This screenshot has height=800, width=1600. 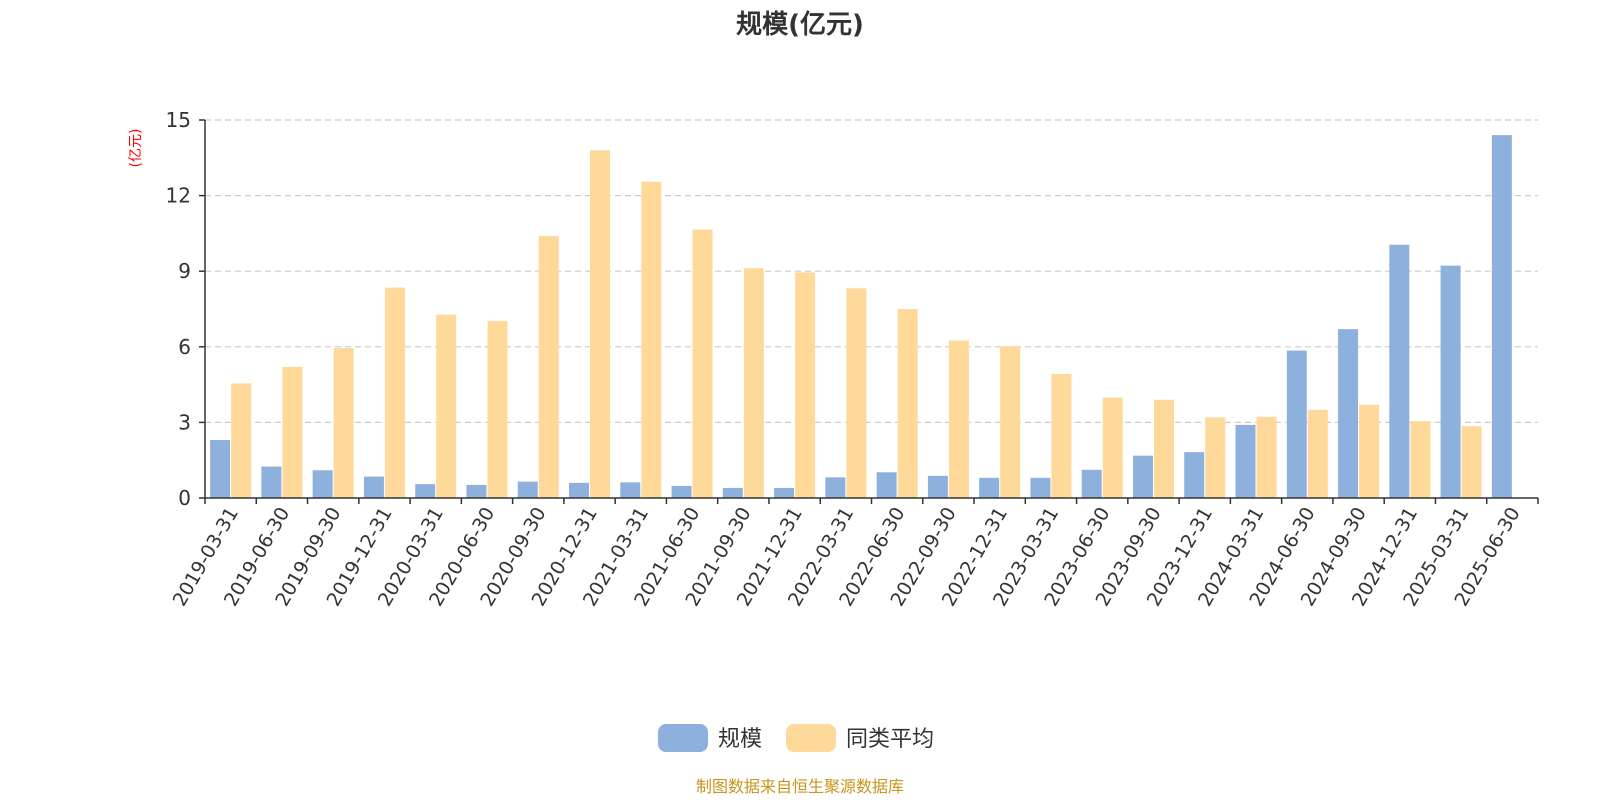 I want to click on chart-title: 规模(亿元), so click(x=800, y=25).